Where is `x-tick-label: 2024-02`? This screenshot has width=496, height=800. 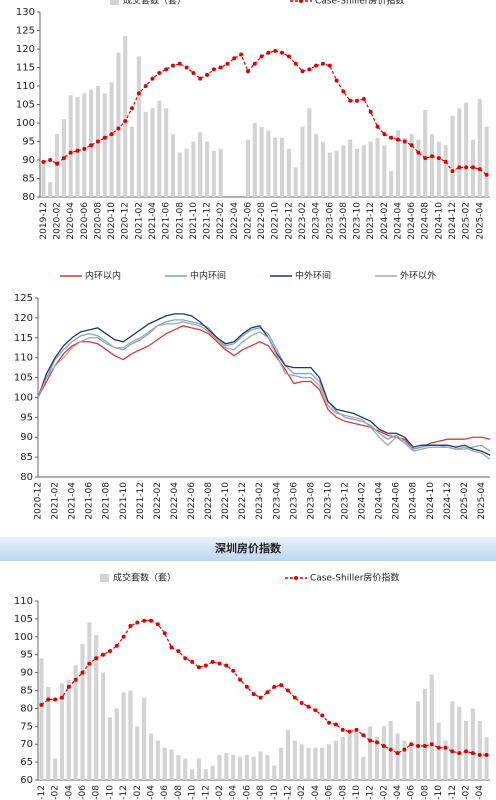 x-tick-label: 2024-02 is located at coordinates (363, 501).